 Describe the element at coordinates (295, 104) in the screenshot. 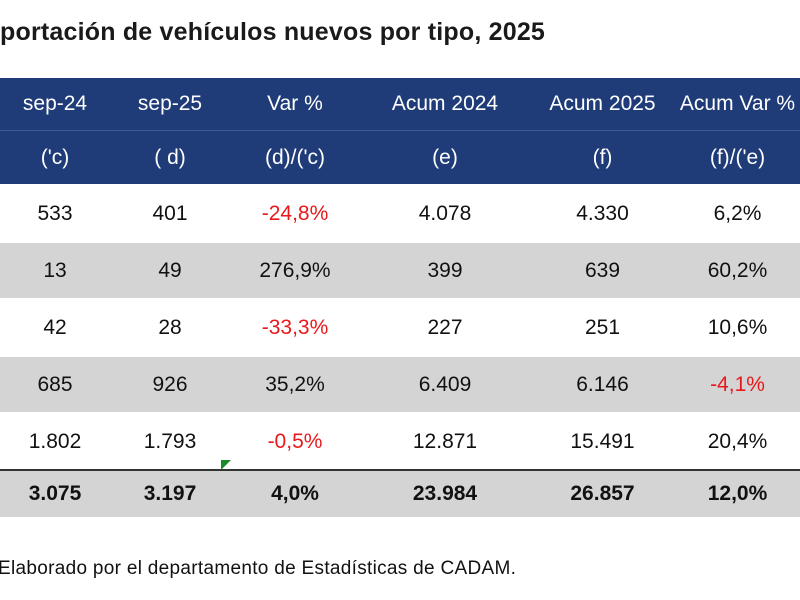

I see `column-header: Var %` at that location.